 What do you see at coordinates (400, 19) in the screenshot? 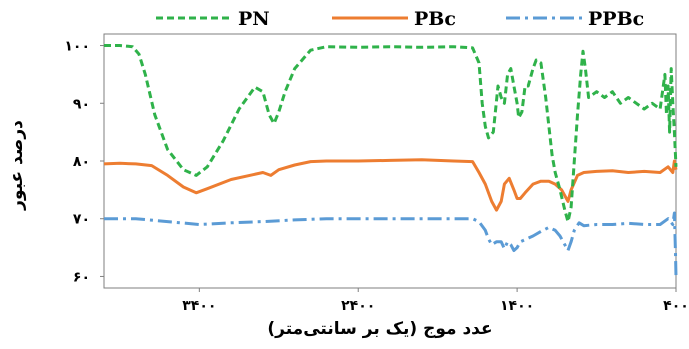
I see `legend: PN PBc PPBc` at bounding box center [400, 19].